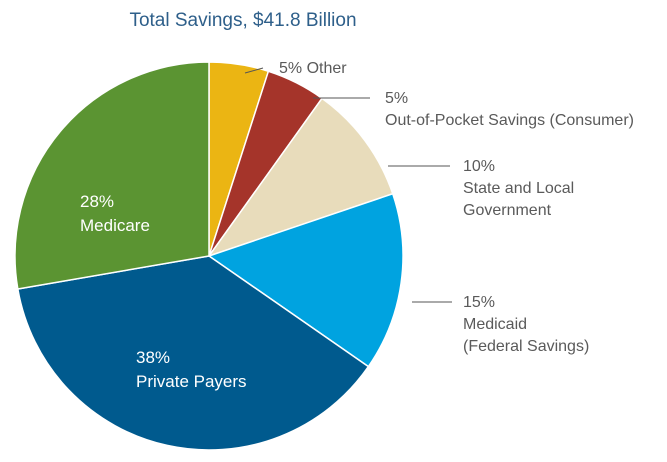 This screenshot has width=667, height=462. What do you see at coordinates (479, 302) in the screenshot?
I see `slice-label-line: 15%` at bounding box center [479, 302].